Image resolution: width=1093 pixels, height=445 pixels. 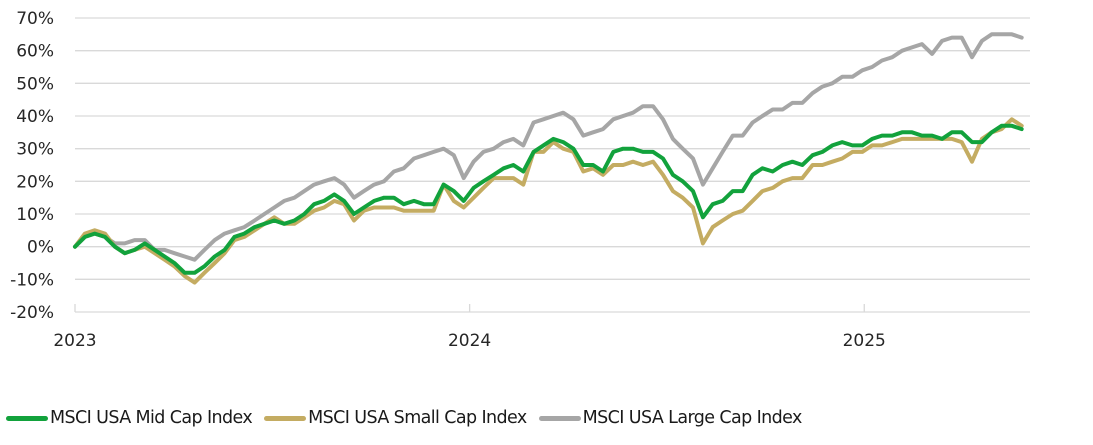 I want to click on legend-label: MSCI USA Mid Cap Index, so click(x=151, y=418).